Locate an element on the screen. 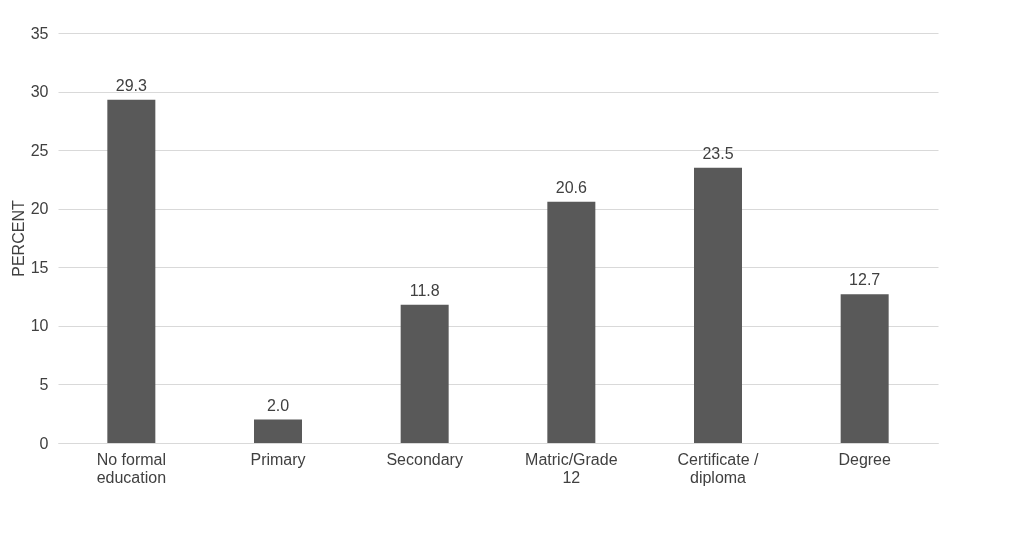  y-tick-label: 10 is located at coordinates (39, 326).